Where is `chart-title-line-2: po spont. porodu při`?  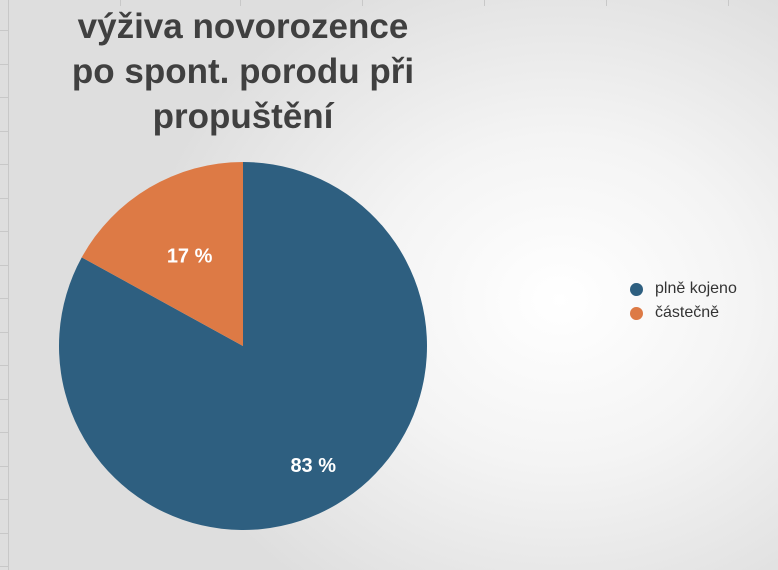 chart-title-line-2: po spont. porodu při is located at coordinates (243, 71).